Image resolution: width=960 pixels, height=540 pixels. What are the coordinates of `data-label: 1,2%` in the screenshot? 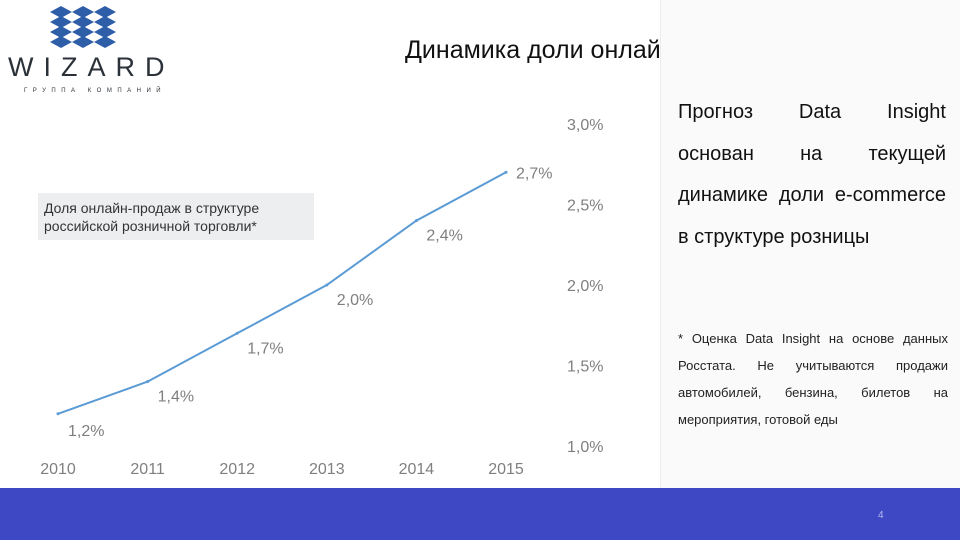 It's located at (86, 431).